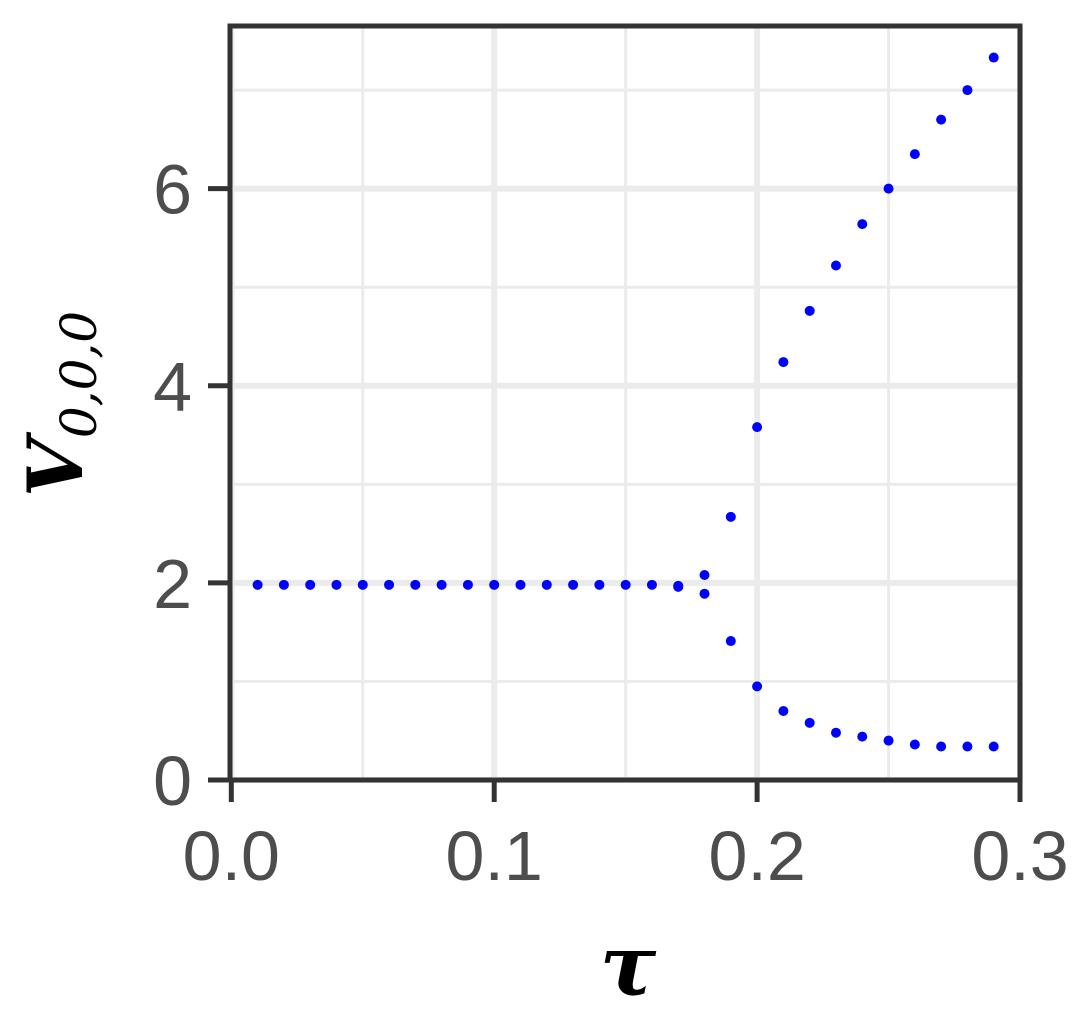  What do you see at coordinates (626, 837) in the screenshot?
I see `x-axis-ticks: 0.0 0.1 0.2 0.3` at bounding box center [626, 837].